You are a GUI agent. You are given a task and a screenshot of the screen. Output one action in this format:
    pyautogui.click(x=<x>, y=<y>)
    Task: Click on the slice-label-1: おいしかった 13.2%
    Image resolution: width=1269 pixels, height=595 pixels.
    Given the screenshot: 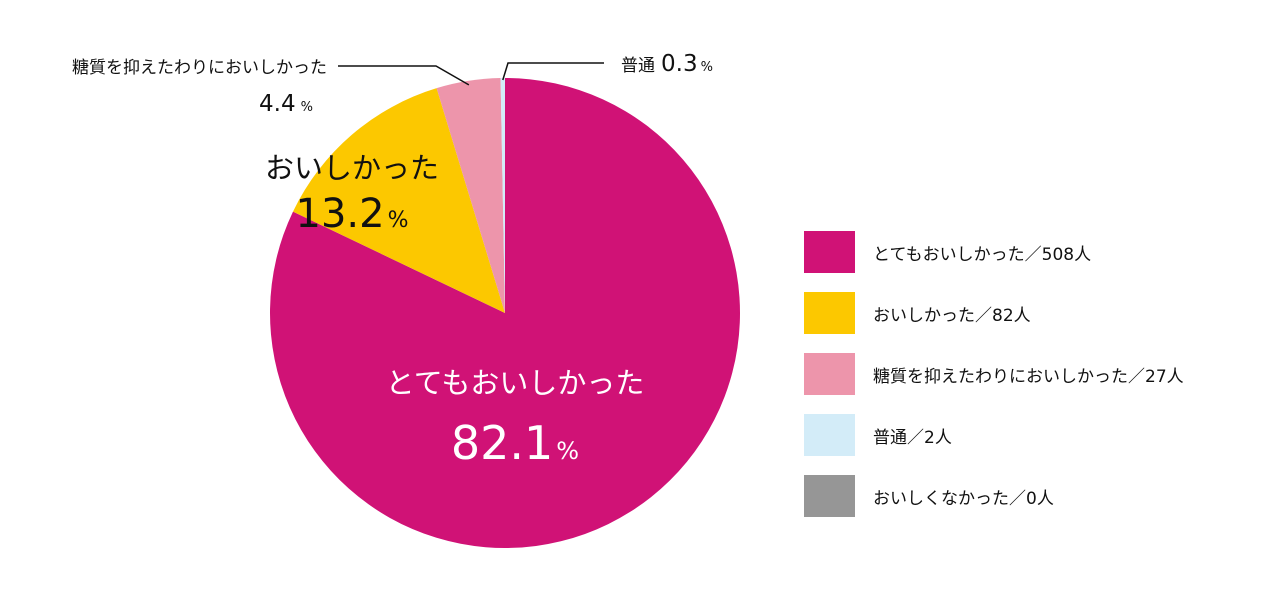 What is the action you would take?
    pyautogui.click(x=352, y=194)
    